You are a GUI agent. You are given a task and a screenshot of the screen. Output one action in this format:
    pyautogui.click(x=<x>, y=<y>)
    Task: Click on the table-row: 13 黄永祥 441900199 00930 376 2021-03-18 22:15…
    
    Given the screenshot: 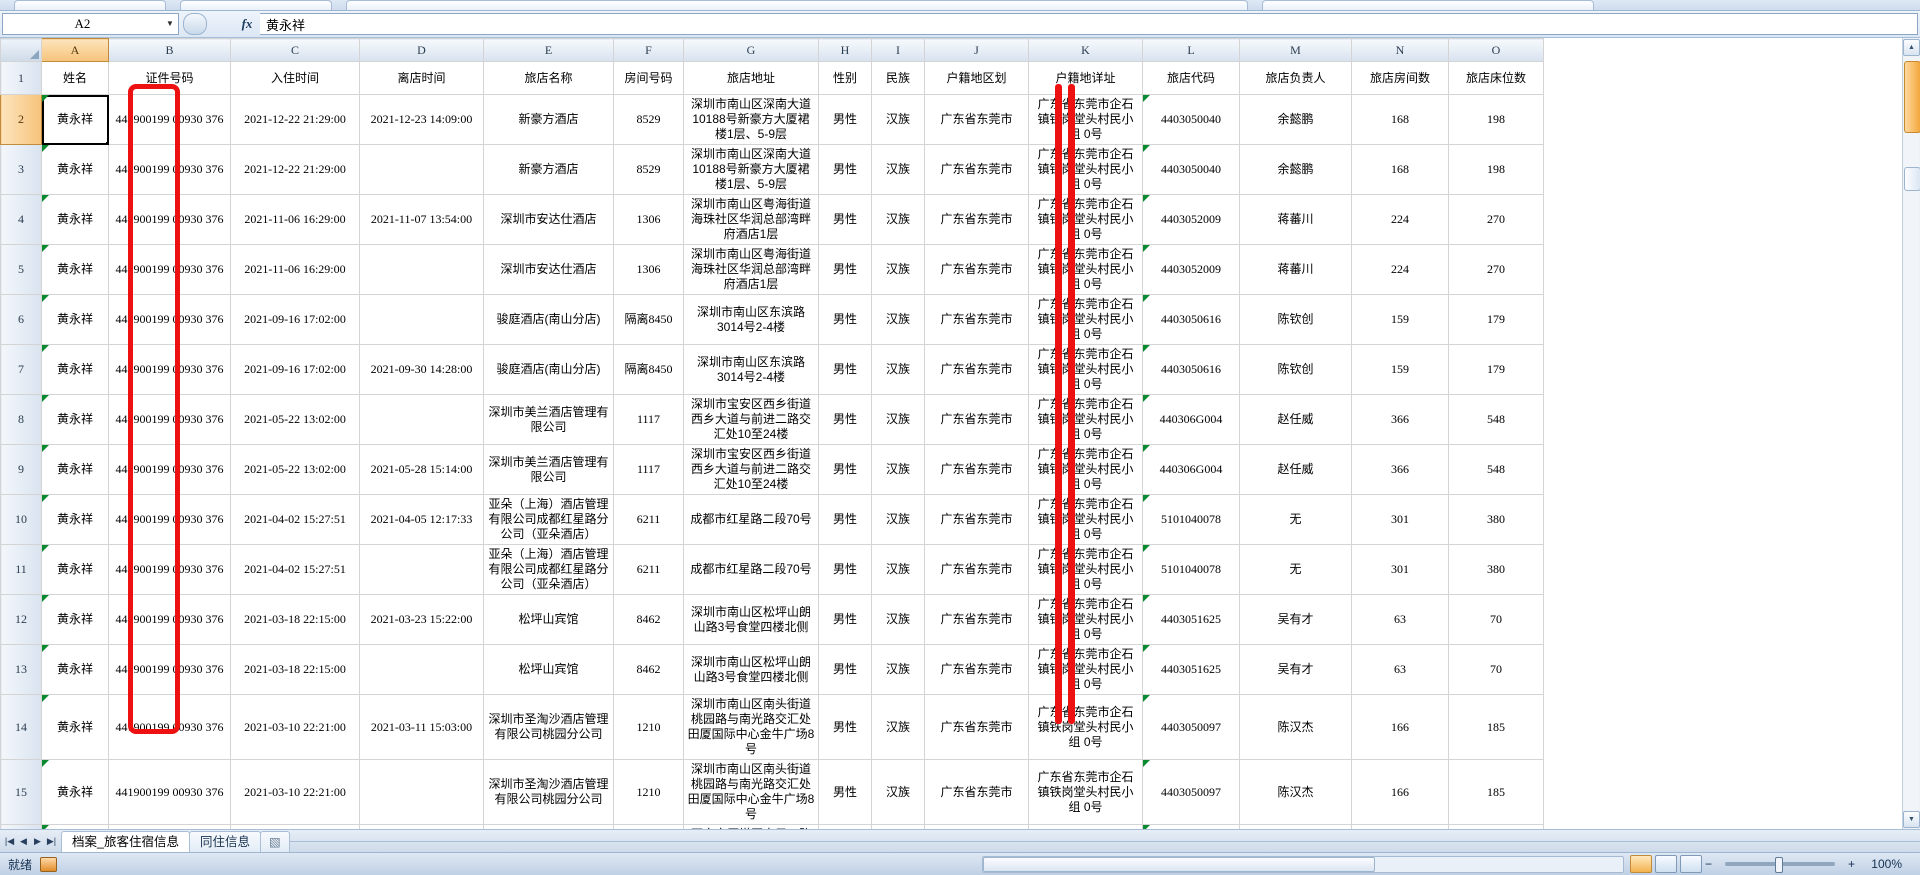 What is the action you would take?
    pyautogui.click(x=772, y=669)
    